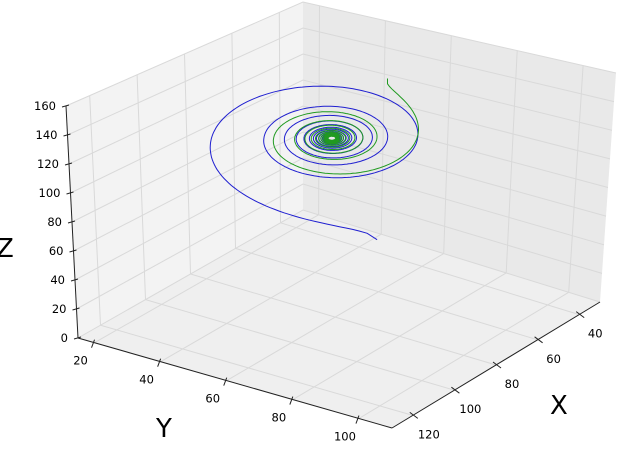  Describe the element at coordinates (595, 334) in the screenshot. I see `x-tick-label: 40` at that location.